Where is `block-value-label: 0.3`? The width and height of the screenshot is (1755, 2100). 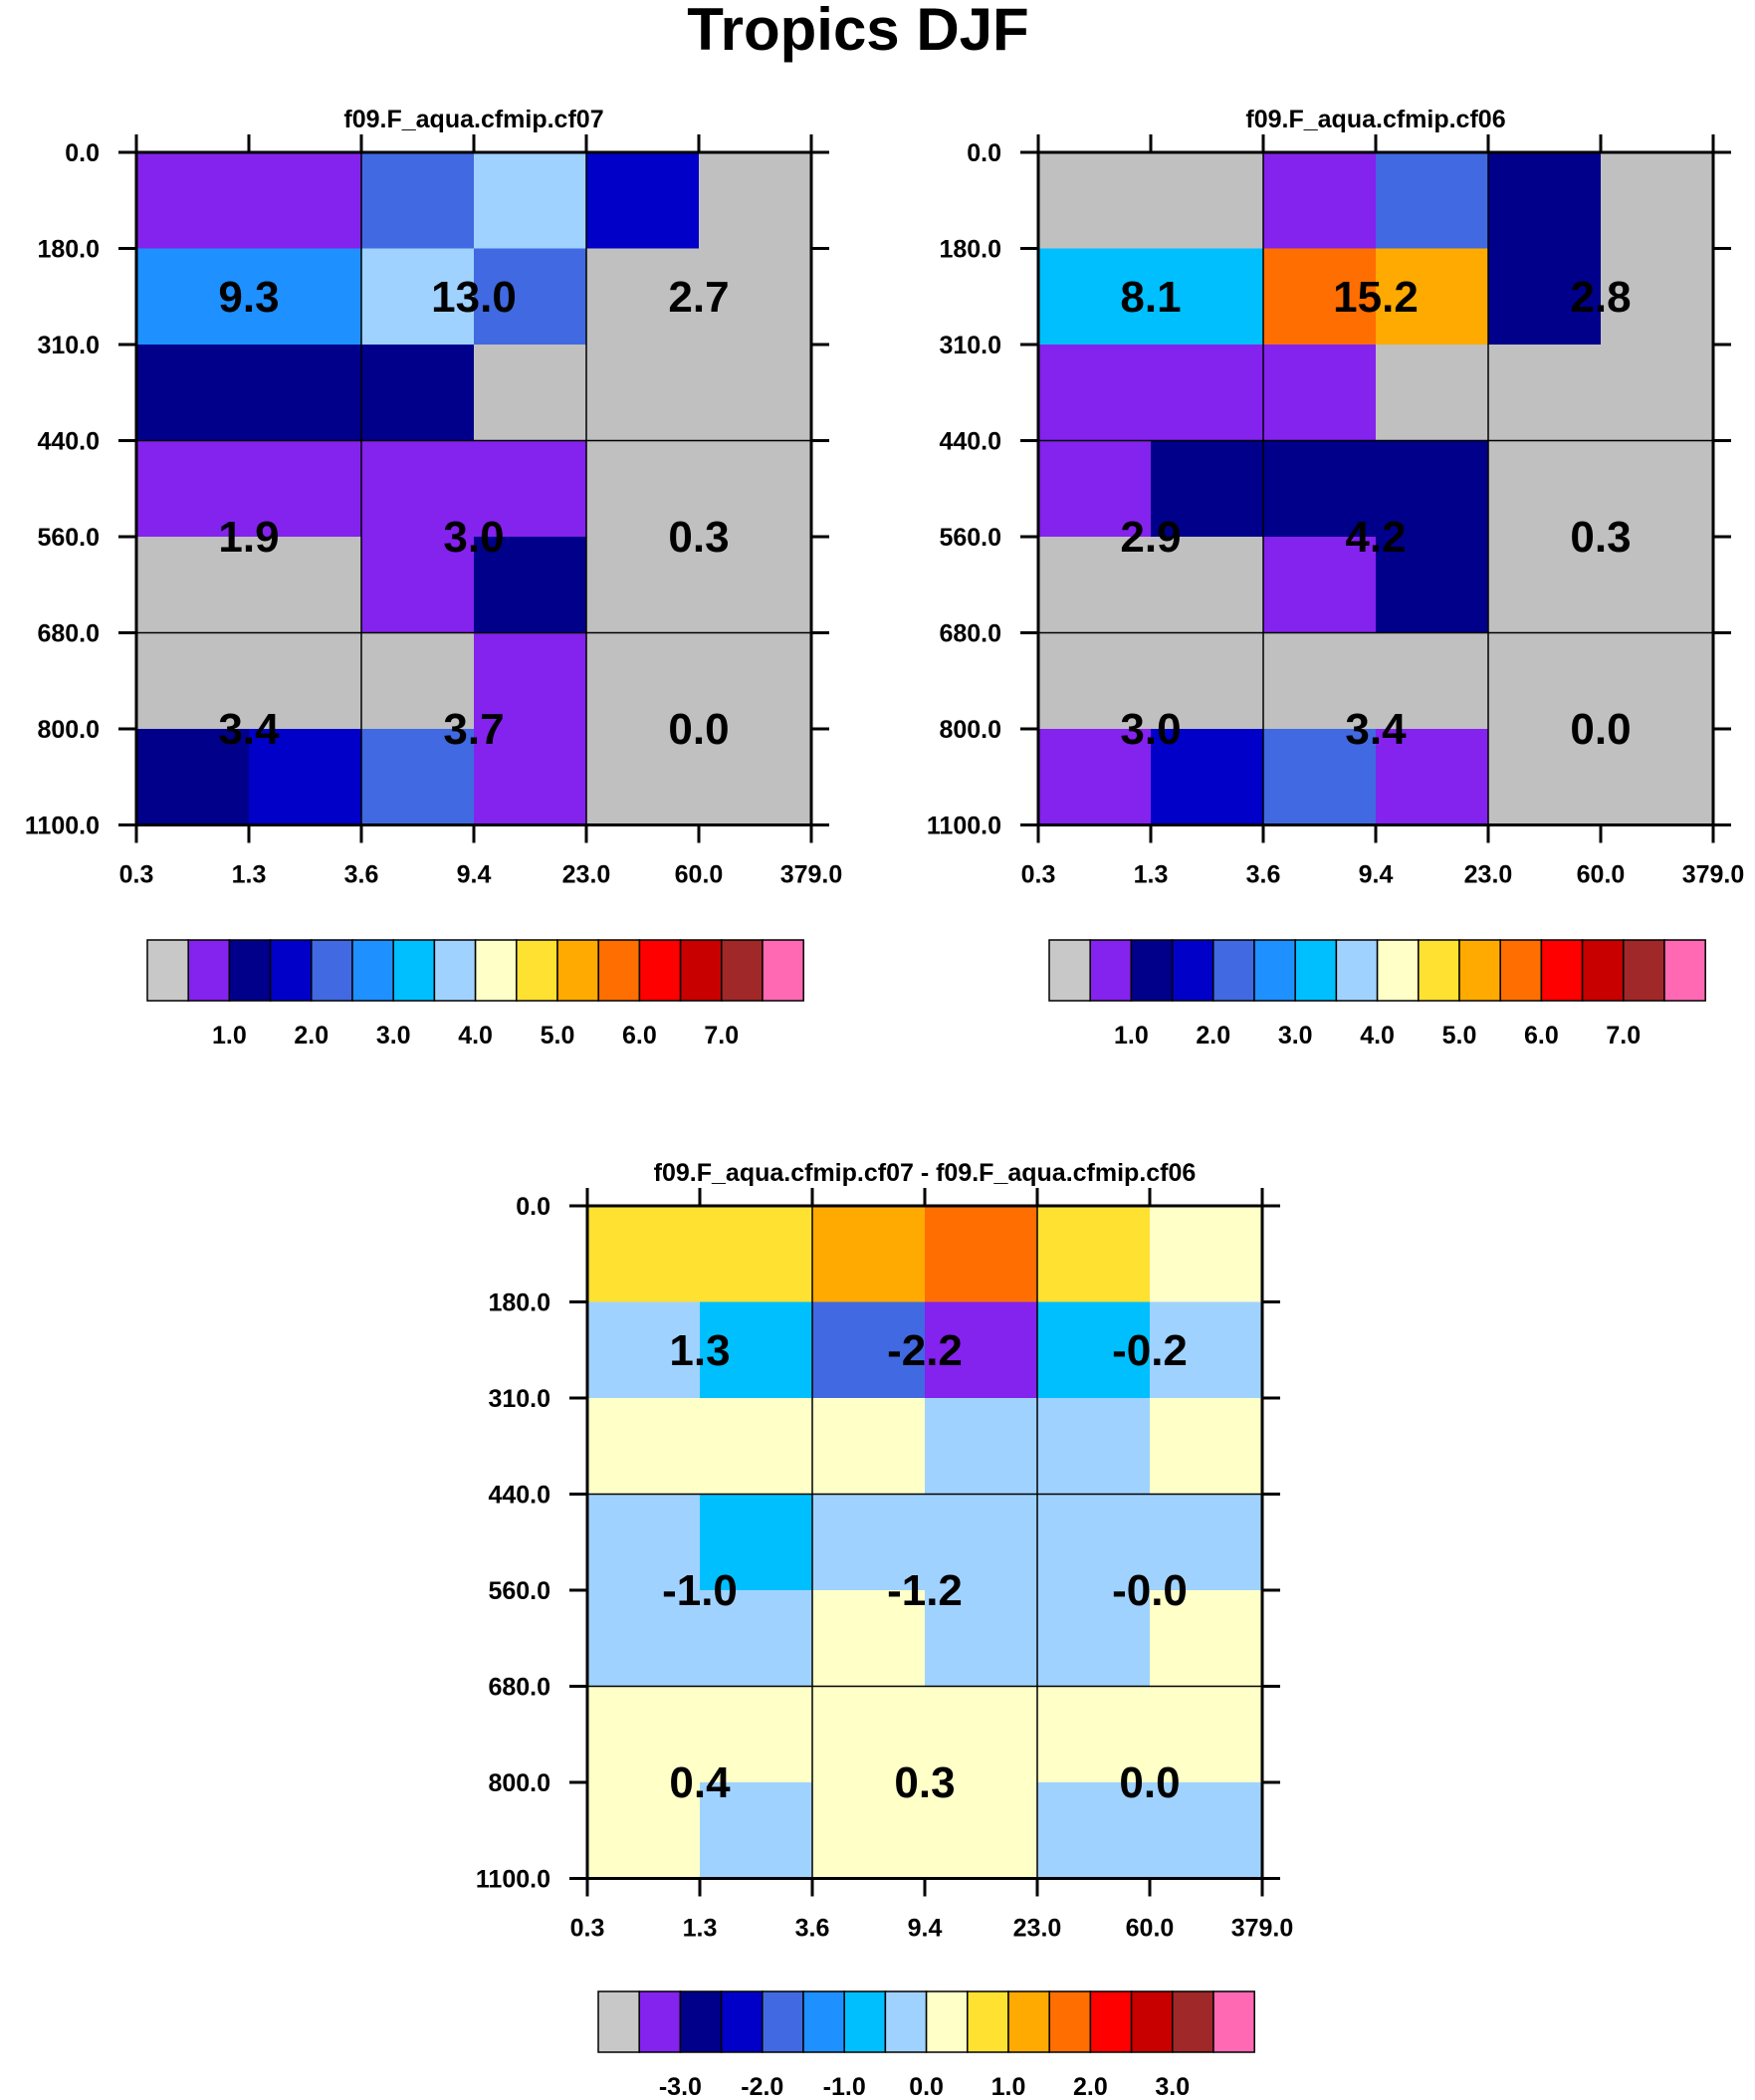 block-value-label: 0.3 is located at coordinates (698, 537).